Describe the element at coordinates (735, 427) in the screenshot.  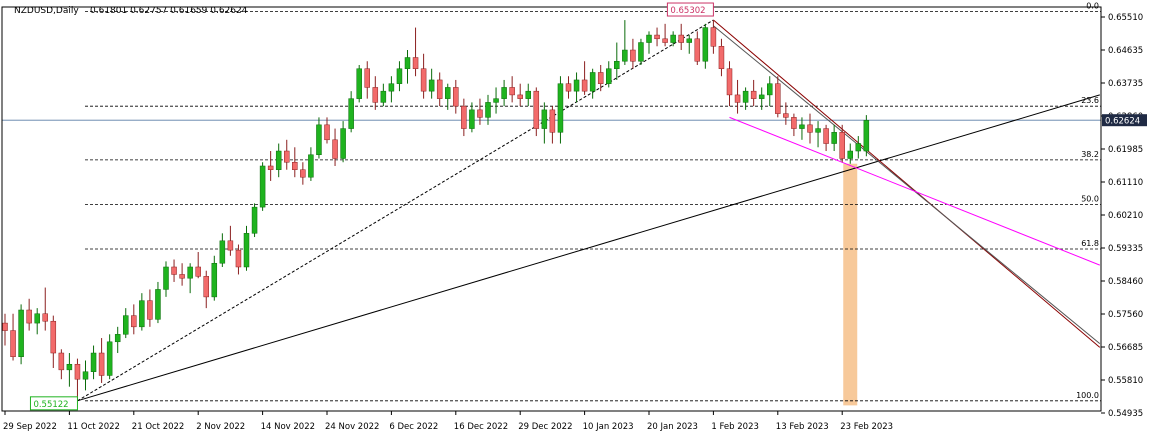
I see `x-tick-label: 1 Feb 2023` at that location.